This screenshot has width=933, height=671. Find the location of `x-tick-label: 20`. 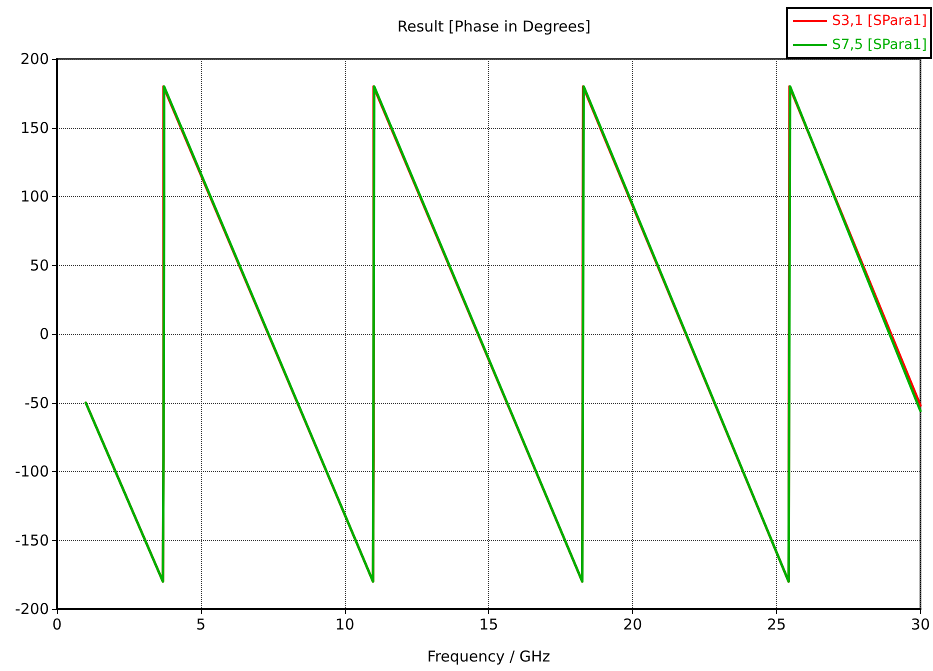

x-tick-label: 20 is located at coordinates (632, 625).